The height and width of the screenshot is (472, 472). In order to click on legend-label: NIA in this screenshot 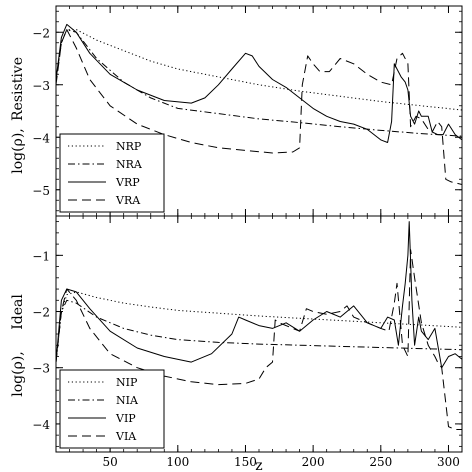, I will do `click(127, 400)`.